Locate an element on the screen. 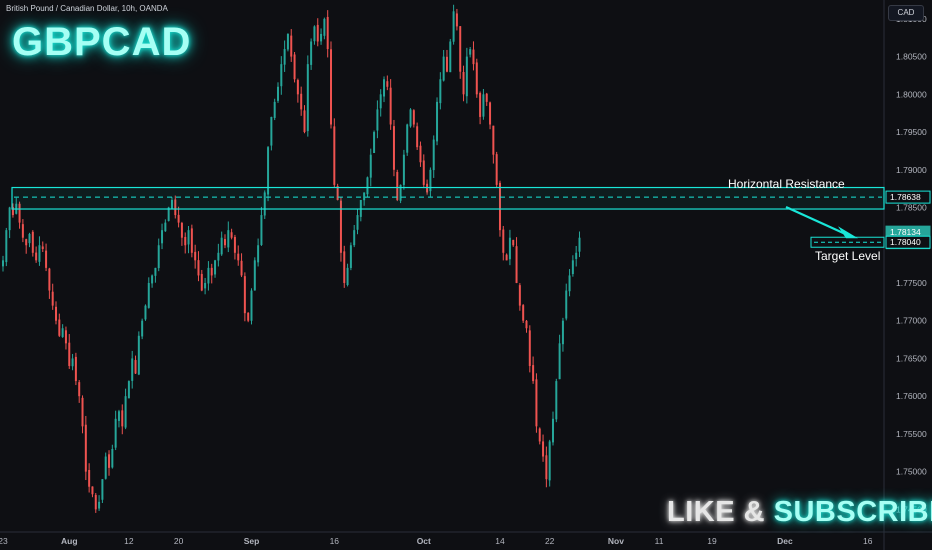 The height and width of the screenshot is (550, 932). x-tick-label: Dec is located at coordinates (785, 541).